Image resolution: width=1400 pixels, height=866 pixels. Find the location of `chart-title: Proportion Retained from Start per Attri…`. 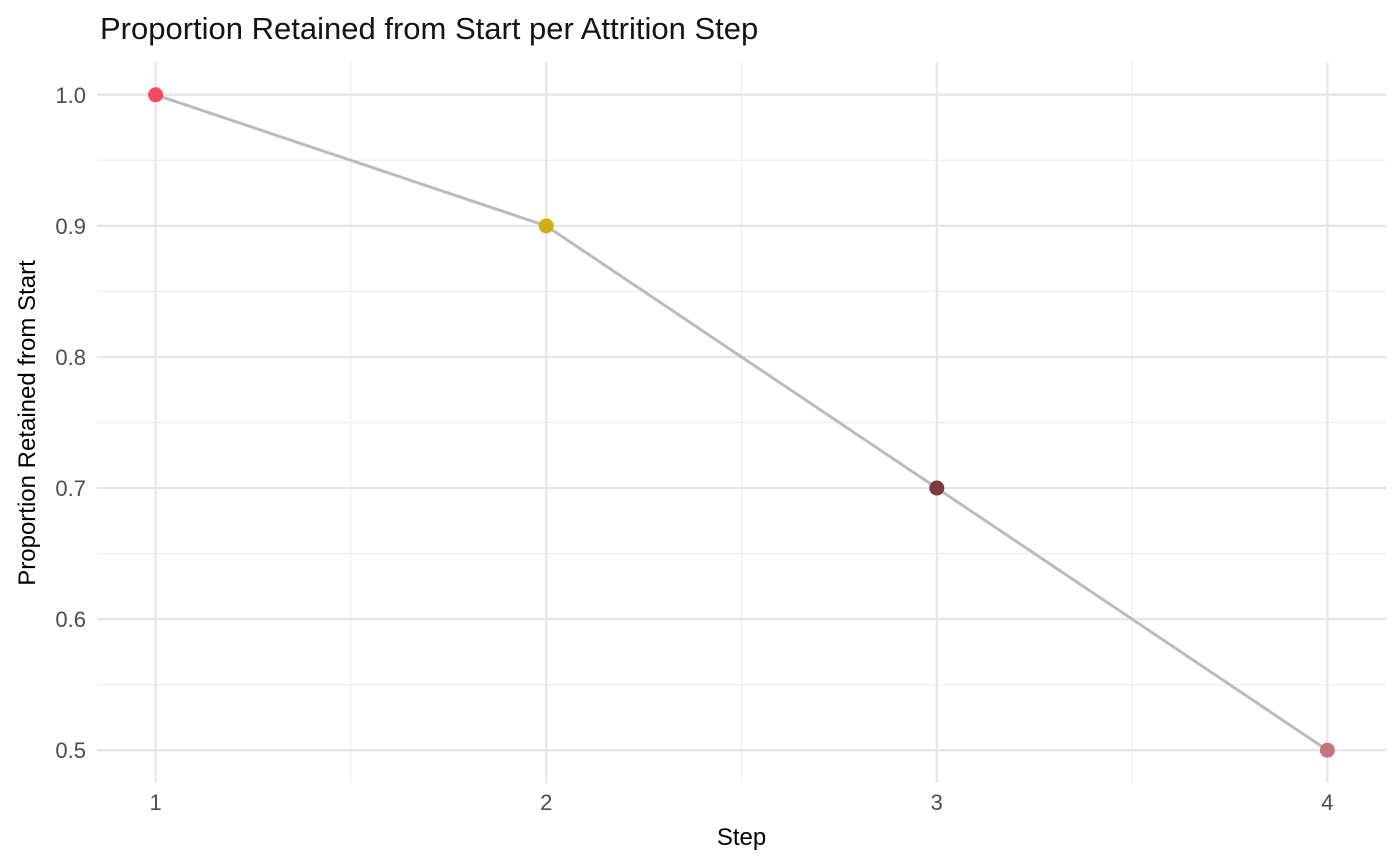

chart-title: Proportion Retained from Start per Attri… is located at coordinates (429, 28).